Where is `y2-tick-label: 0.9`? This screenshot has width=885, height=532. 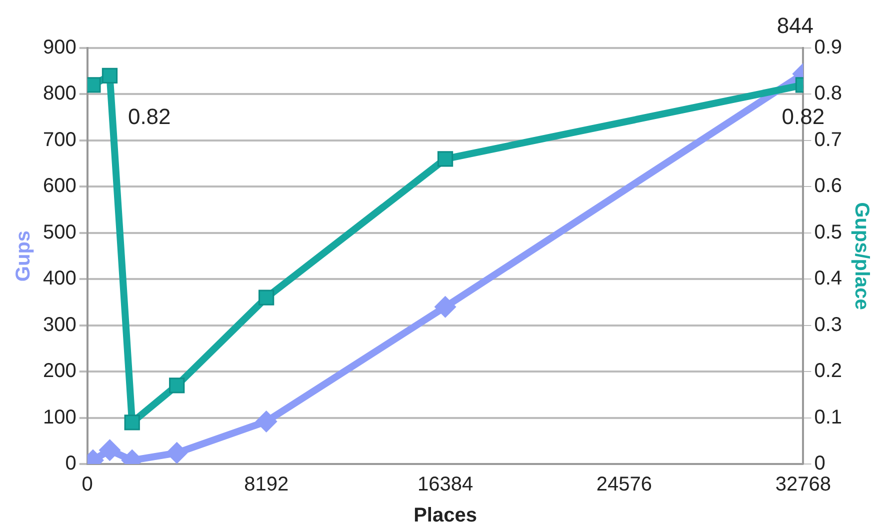
y2-tick-label: 0.9 is located at coordinates (828, 47).